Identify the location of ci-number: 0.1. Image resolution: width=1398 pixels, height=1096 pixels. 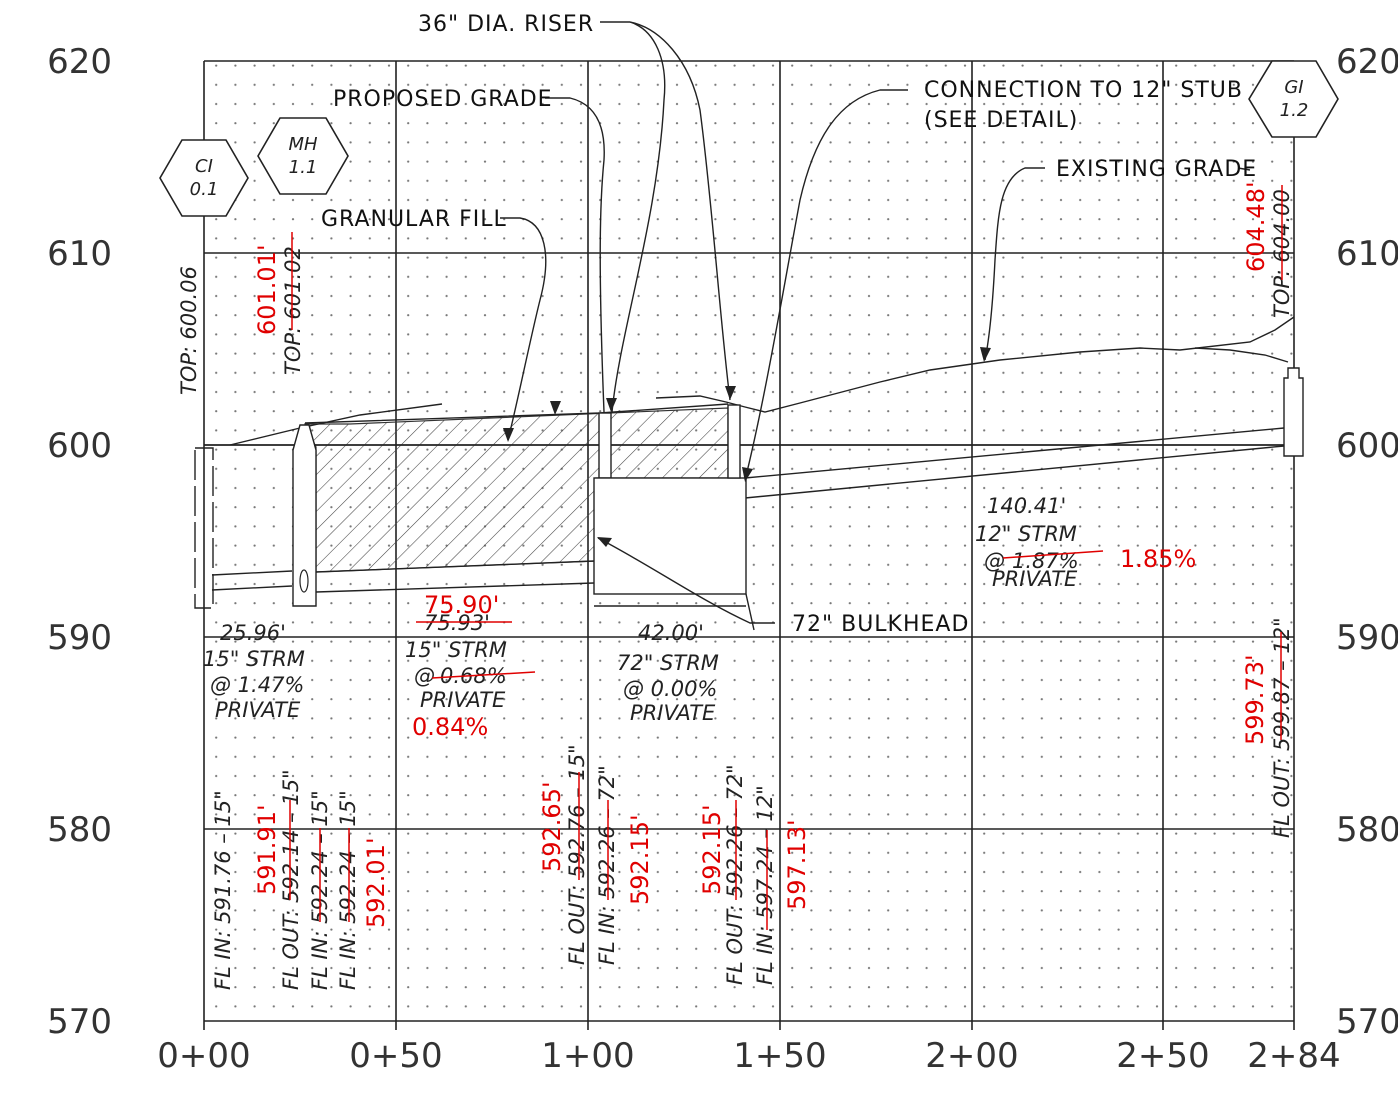
(204, 189).